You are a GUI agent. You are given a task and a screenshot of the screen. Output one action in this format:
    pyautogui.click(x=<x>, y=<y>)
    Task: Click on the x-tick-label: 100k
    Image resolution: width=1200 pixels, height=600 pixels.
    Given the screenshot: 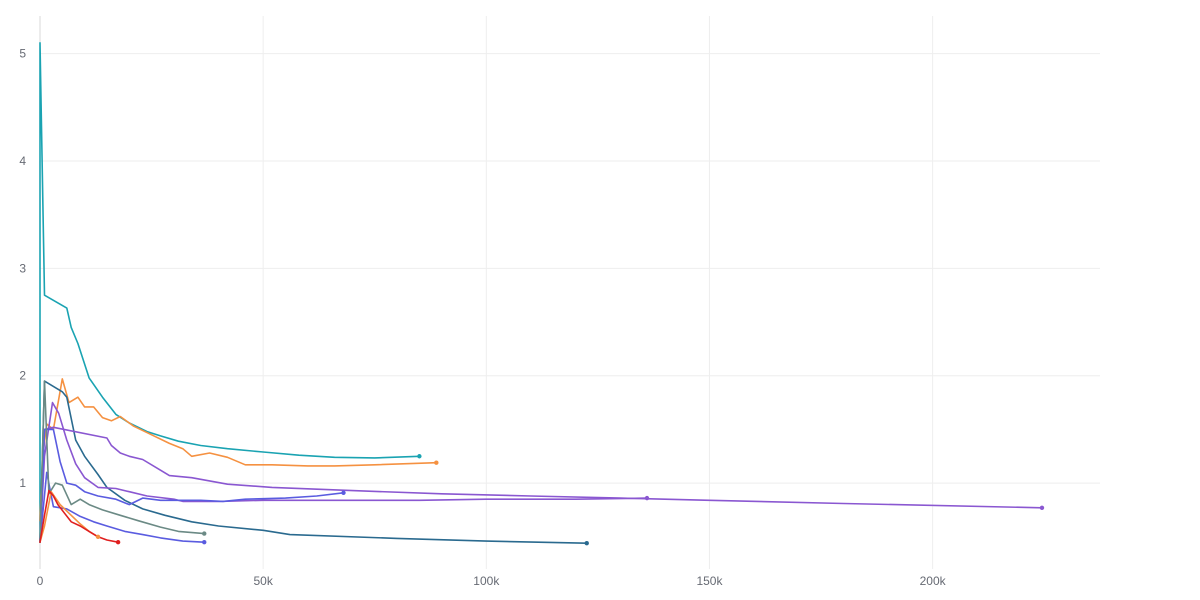 What is the action you would take?
    pyautogui.click(x=486, y=581)
    